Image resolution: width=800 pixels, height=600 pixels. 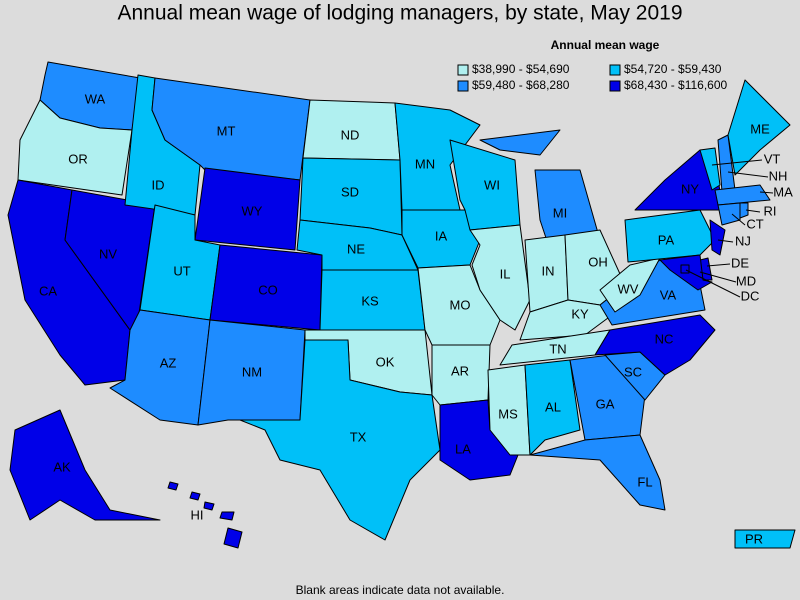 I want to click on state-label: AK, so click(x=62, y=466).